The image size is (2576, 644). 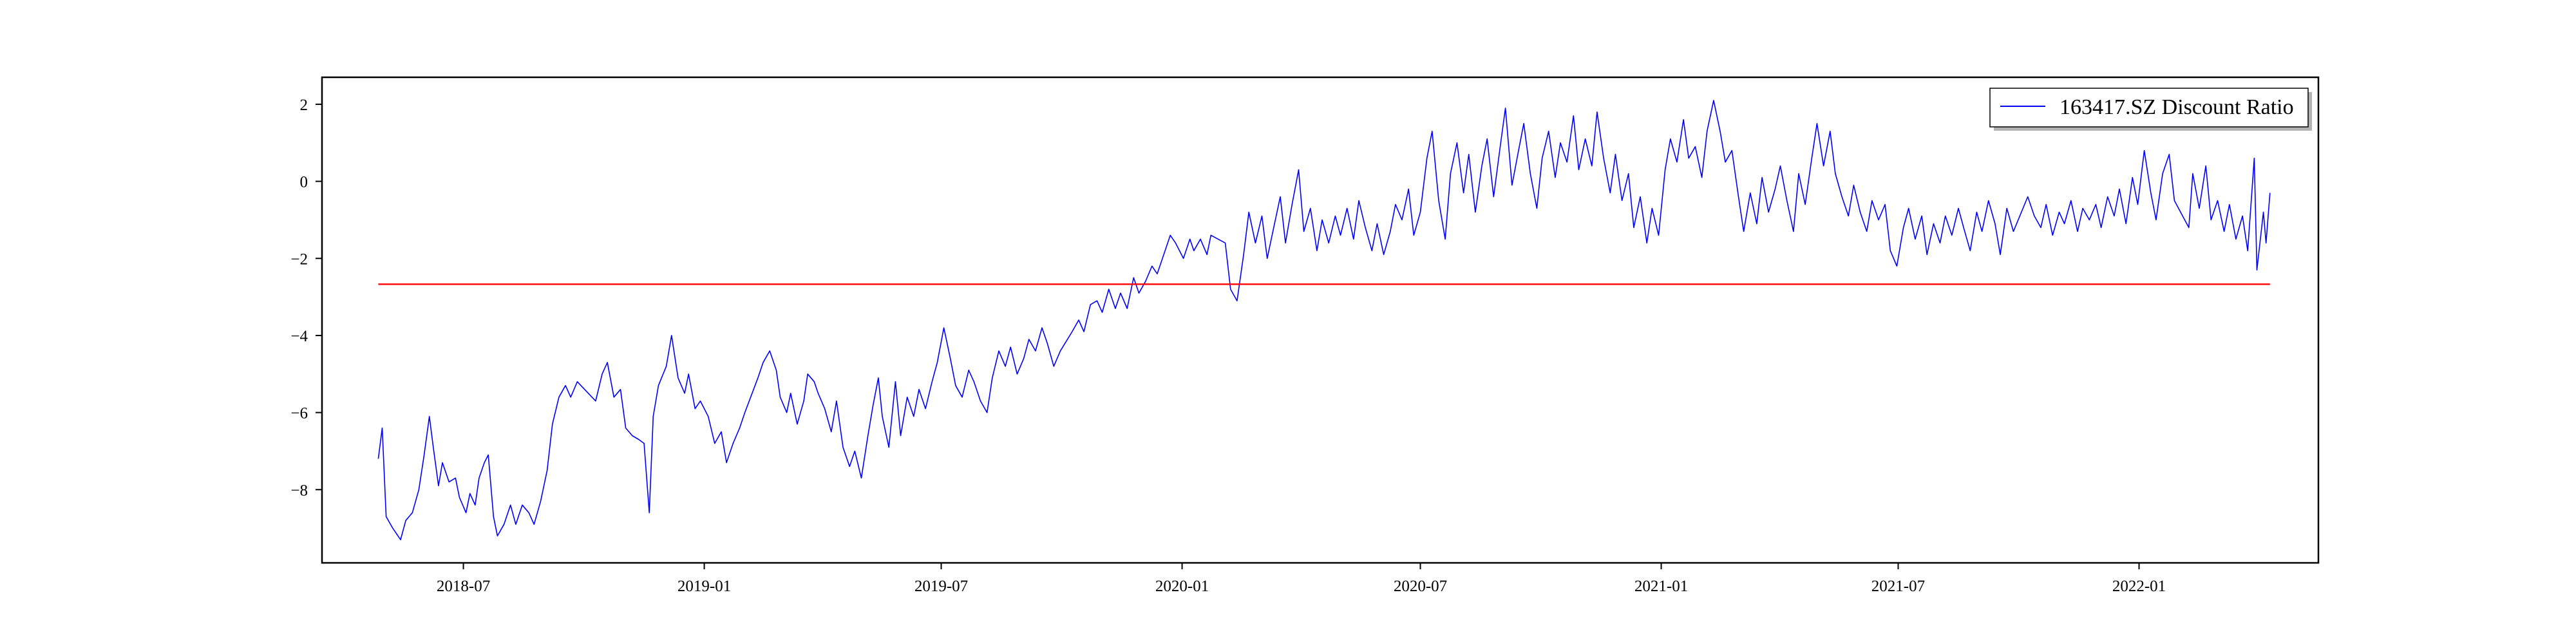 I want to click on x-tick-label: 2021-01, so click(x=1661, y=587).